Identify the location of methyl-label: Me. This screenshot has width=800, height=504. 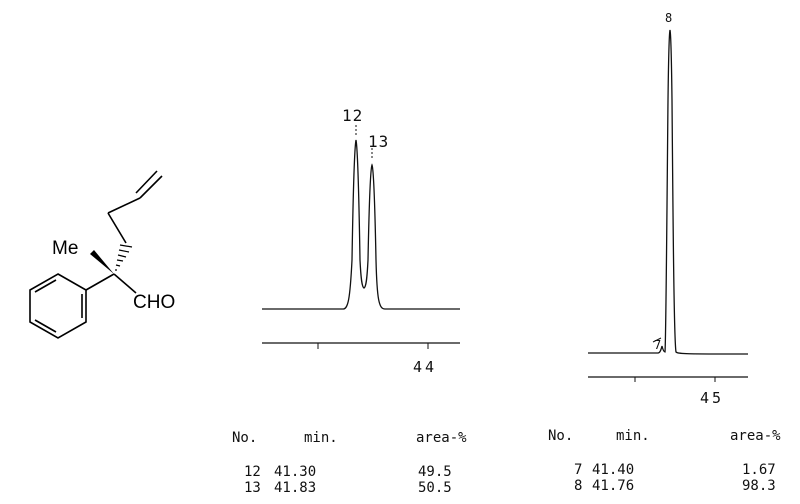
(65, 248).